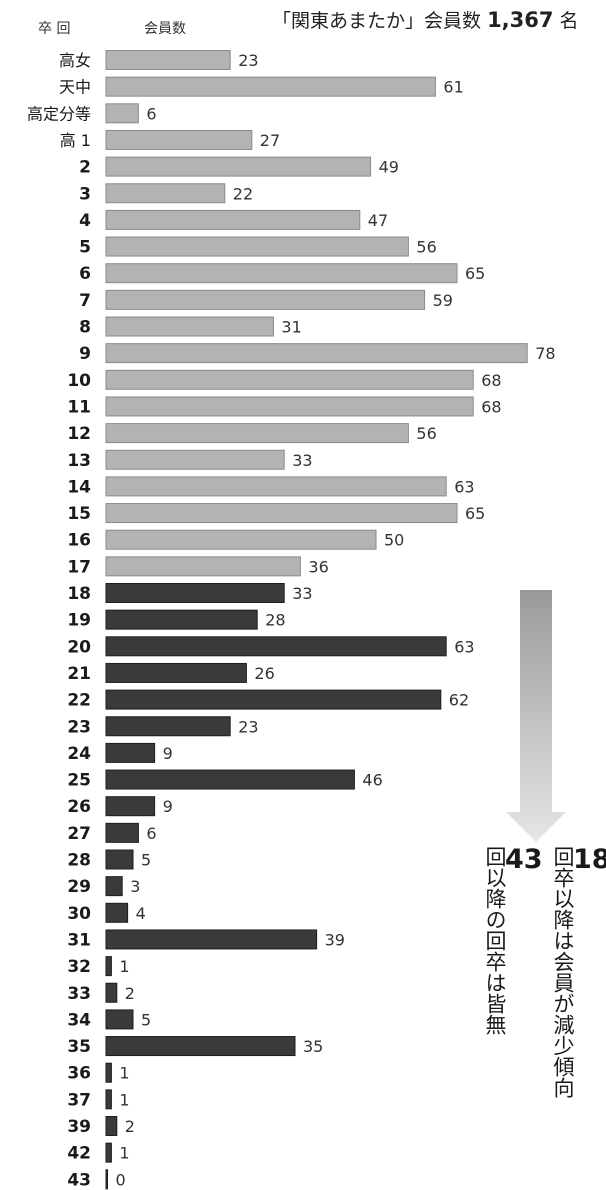 The image size is (606, 1190). I want to click on none-note-text: 回以降の回卒は皆無, so click(495, 940).